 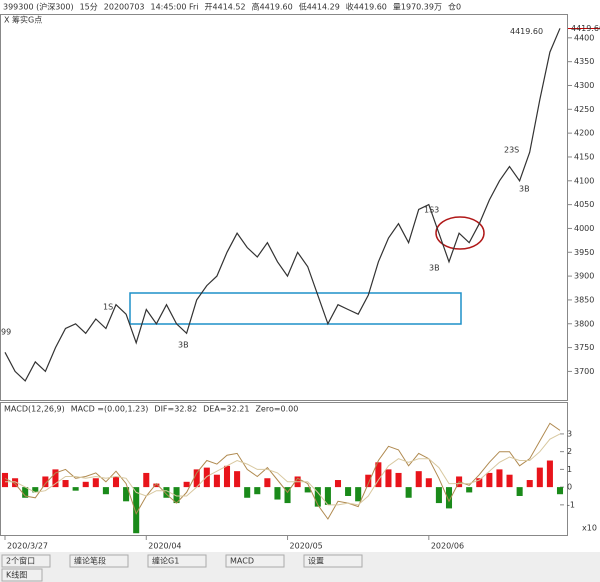 I want to click on tab-label: 缠论G1, so click(x=165, y=561).